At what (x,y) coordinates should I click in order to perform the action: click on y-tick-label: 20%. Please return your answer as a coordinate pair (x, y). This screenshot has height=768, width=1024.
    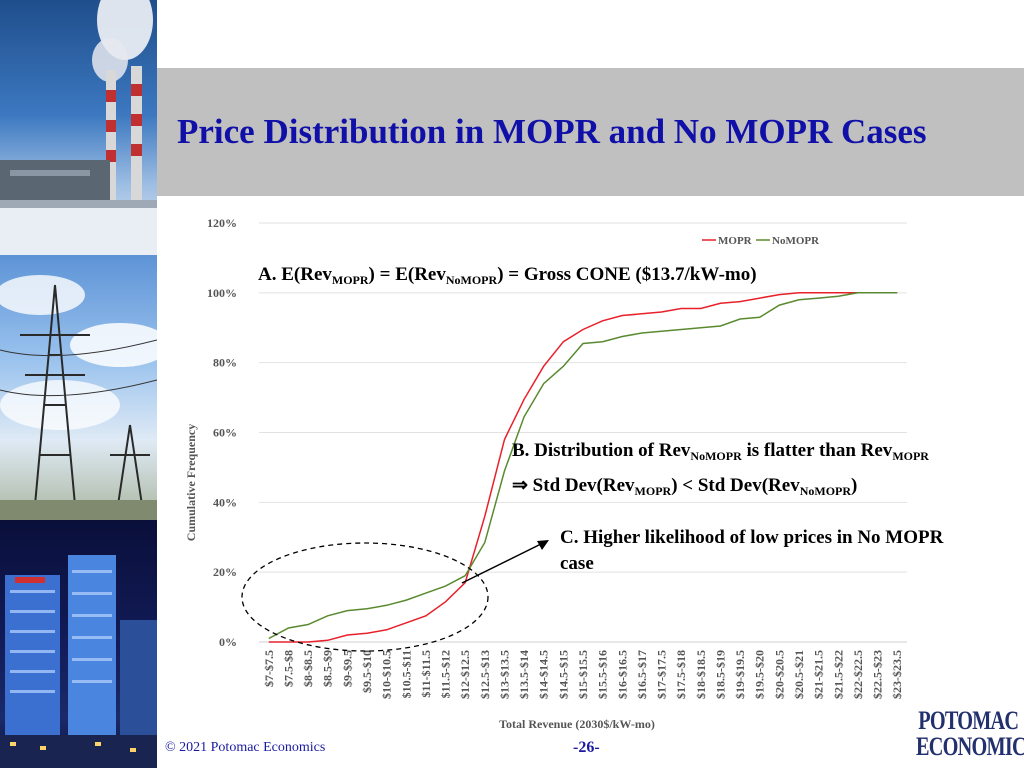
    Looking at the image, I should click on (225, 572).